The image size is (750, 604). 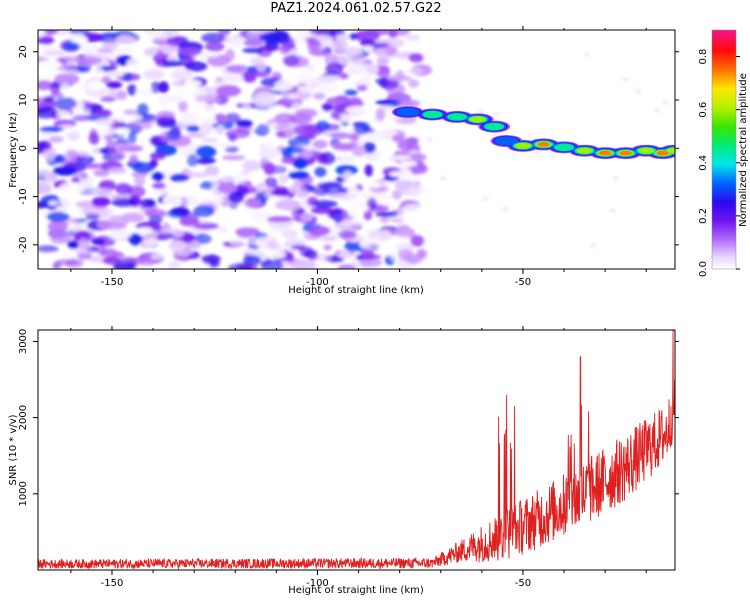 What do you see at coordinates (356, 290) in the screenshot?
I see `spectrogram-x-axis-label: Height of straight line (km)` at bounding box center [356, 290].